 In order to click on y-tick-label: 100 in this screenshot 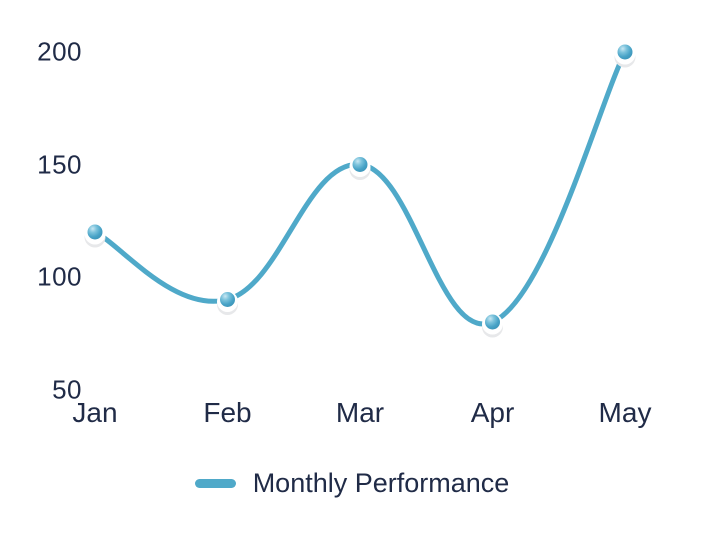, I will do `click(59, 276)`.